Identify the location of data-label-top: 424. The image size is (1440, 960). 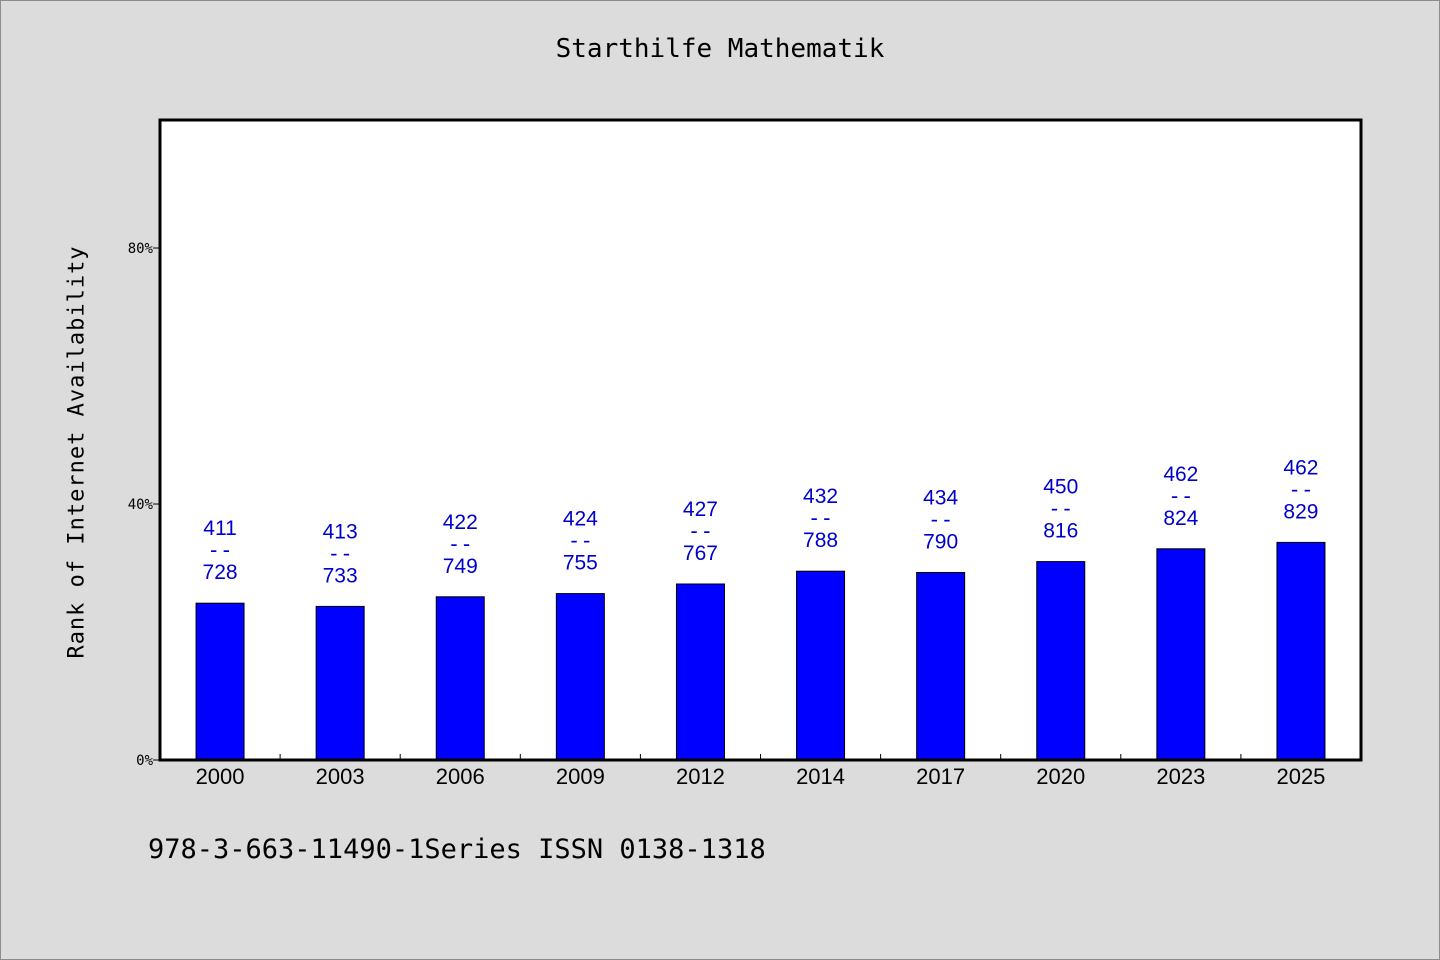
(580, 519).